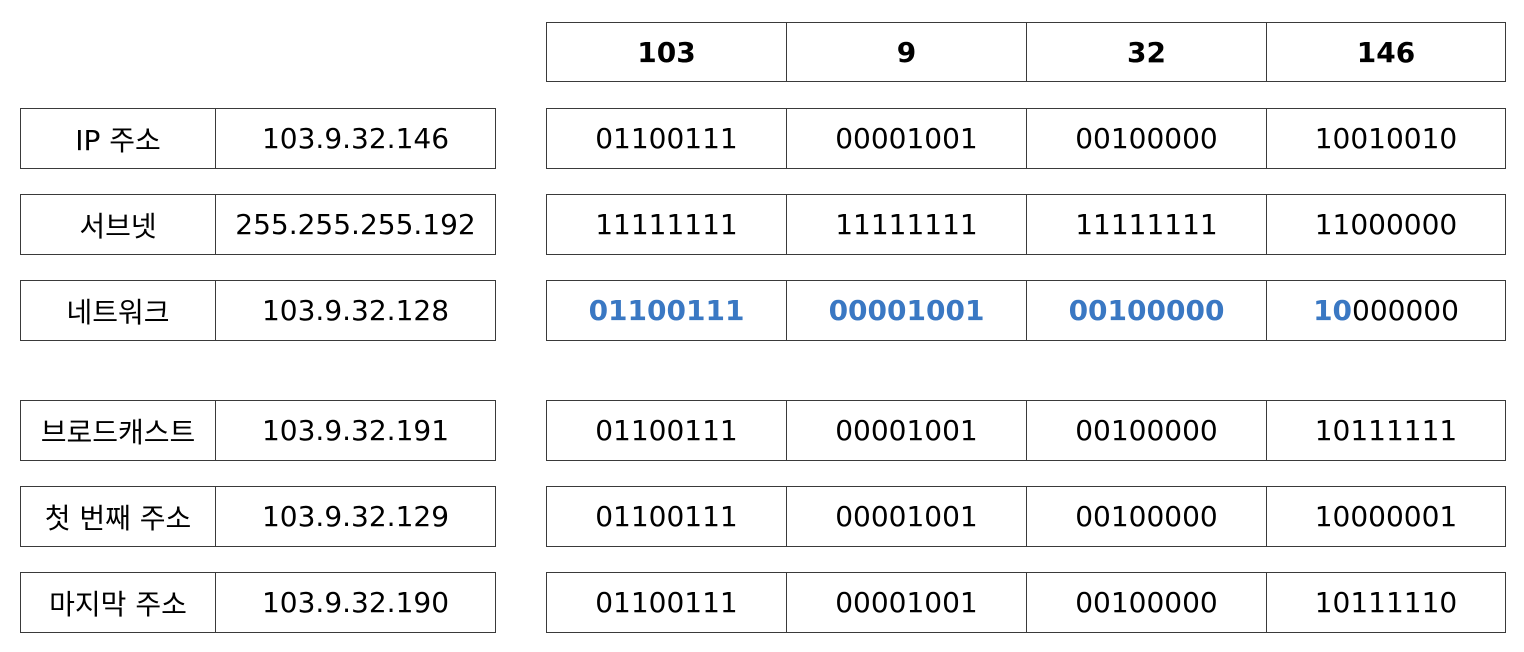 This screenshot has width=1524, height=652. Describe the element at coordinates (355, 224) in the screenshot. I see `row-value-subnet: 255.255.255.192` at that location.